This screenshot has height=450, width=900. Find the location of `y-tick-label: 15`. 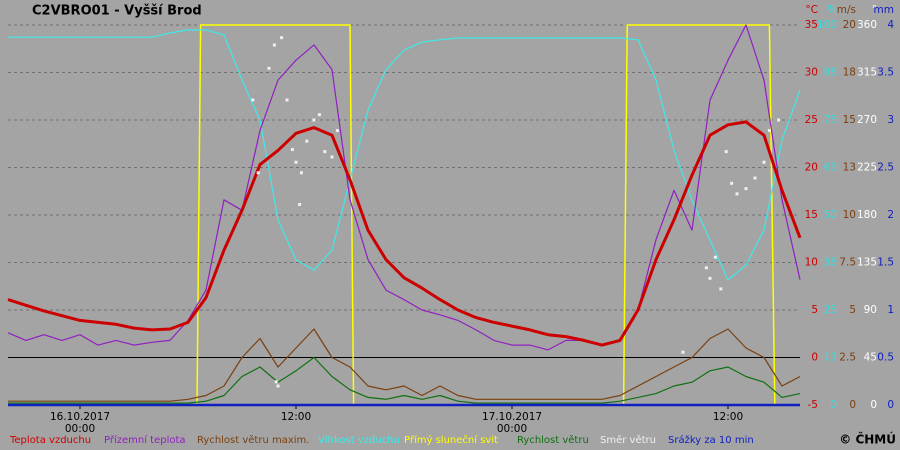

y-tick-label: 15 is located at coordinates (849, 120).